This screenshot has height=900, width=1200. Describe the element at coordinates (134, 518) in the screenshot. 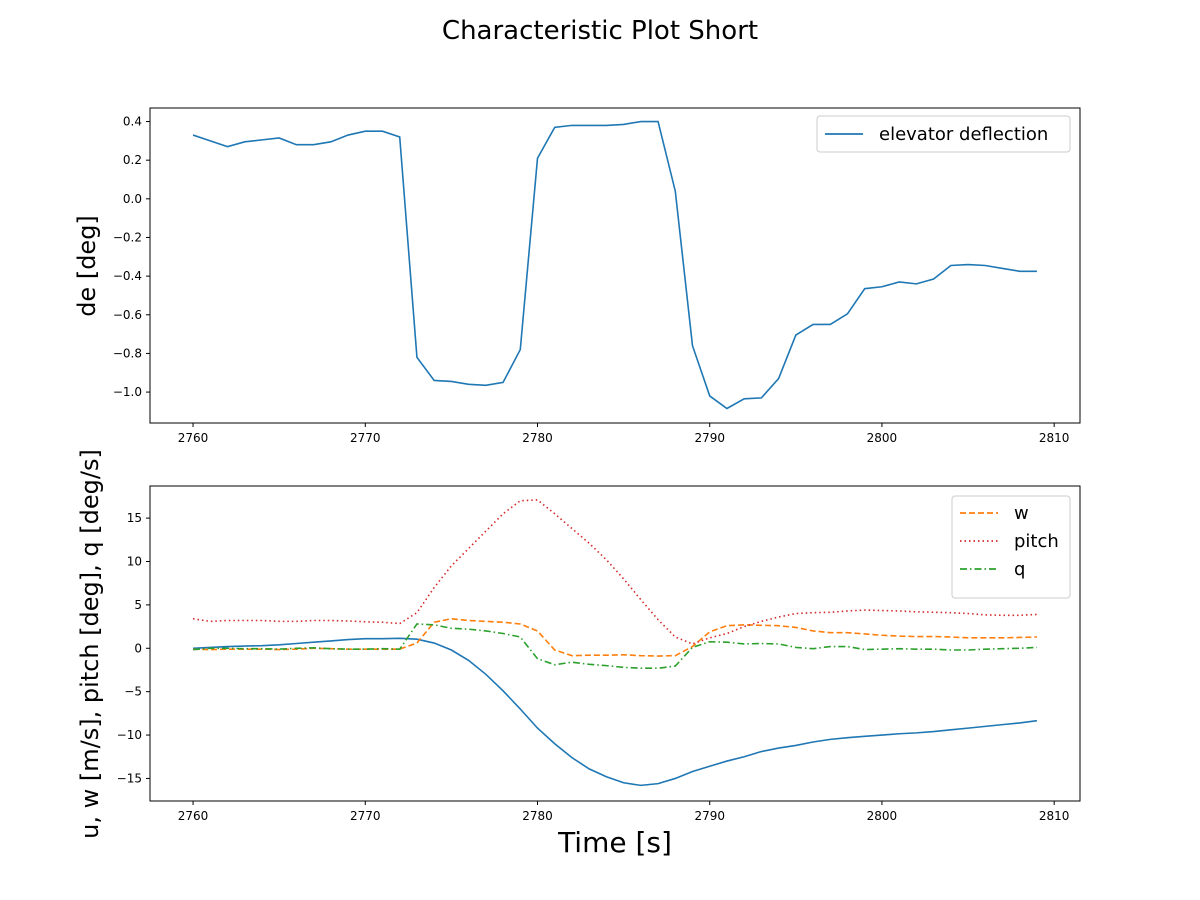

I see `y-tick-label: 15` at that location.